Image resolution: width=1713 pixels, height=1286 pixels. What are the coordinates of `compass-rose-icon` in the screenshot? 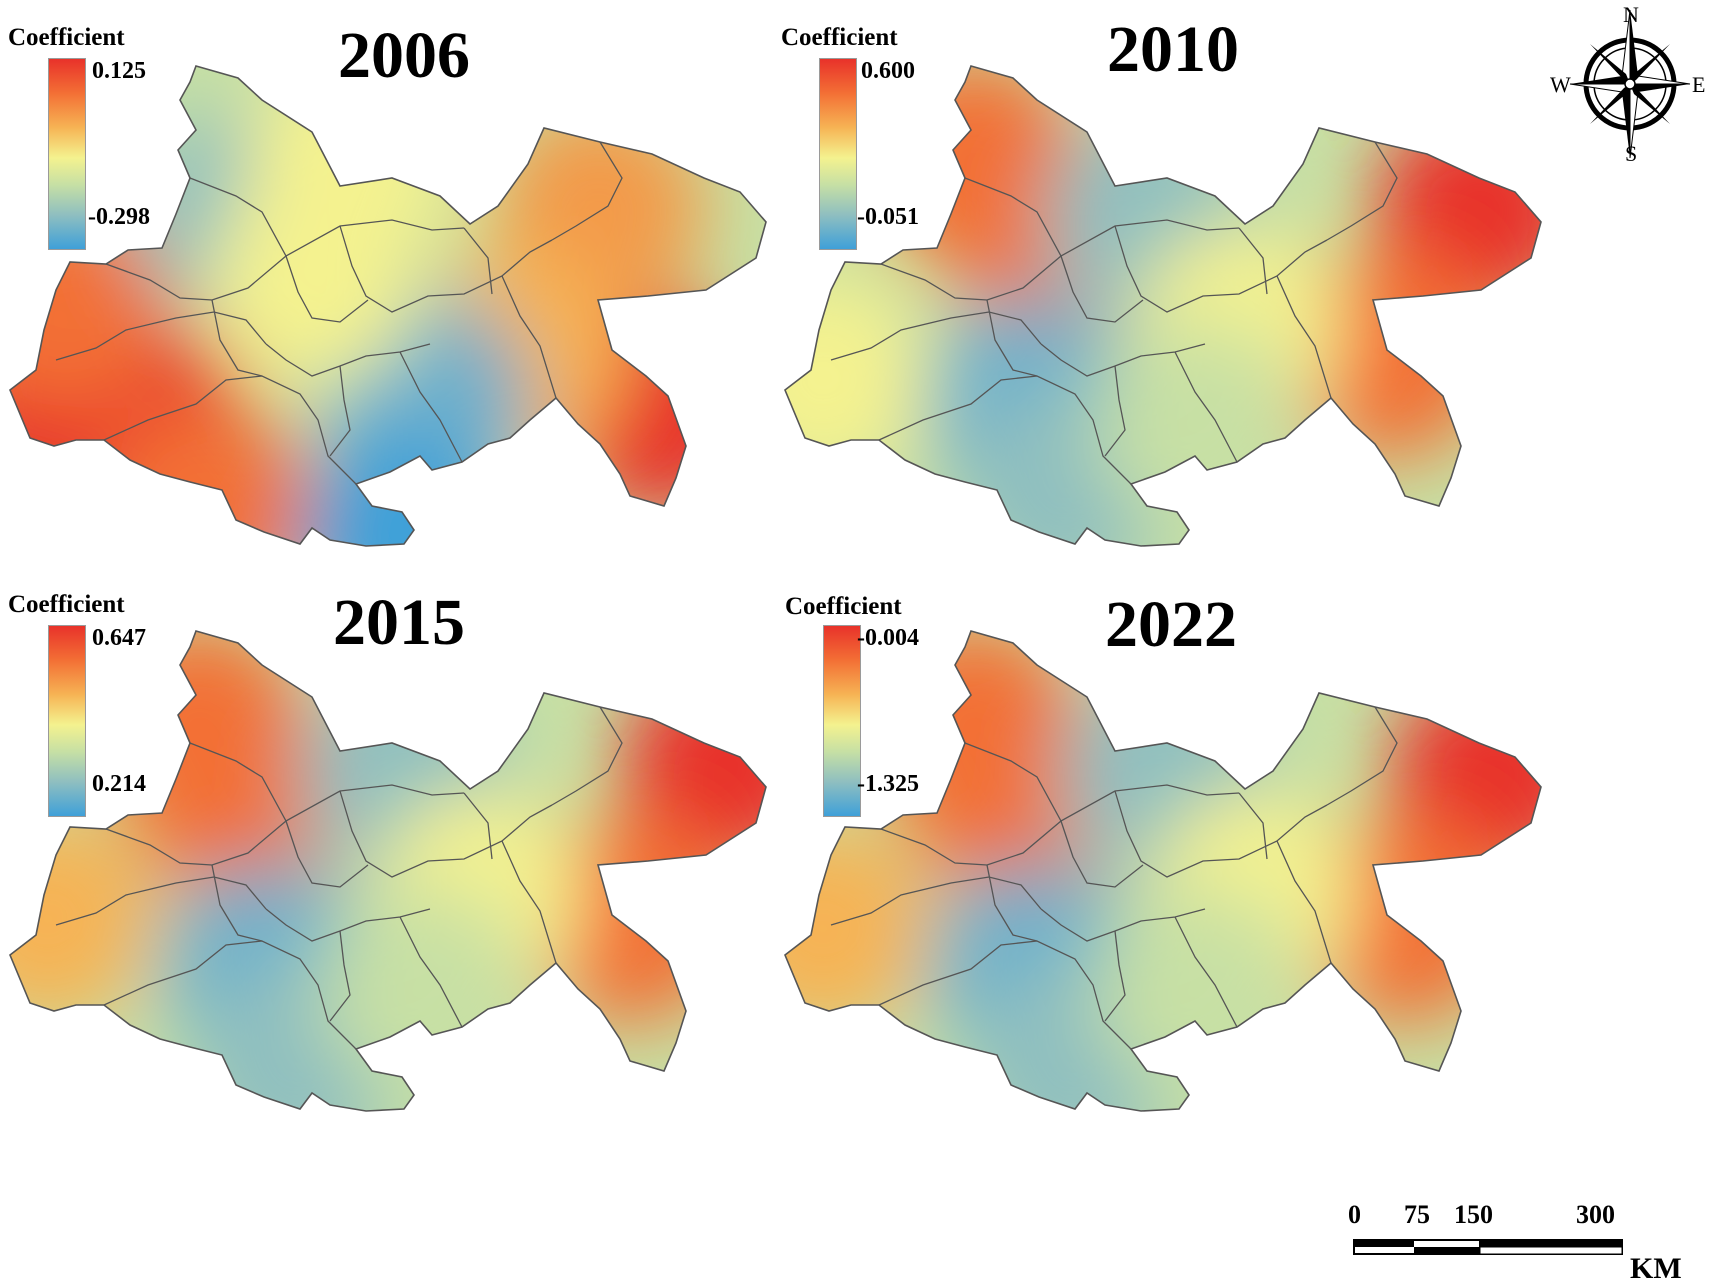 It's located at (1630, 84).